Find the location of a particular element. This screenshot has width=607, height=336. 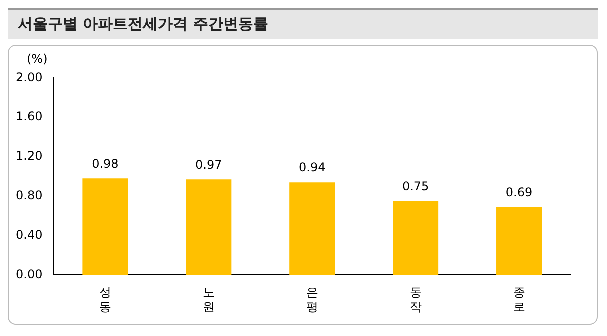

data-label: 0.97 is located at coordinates (209, 165).